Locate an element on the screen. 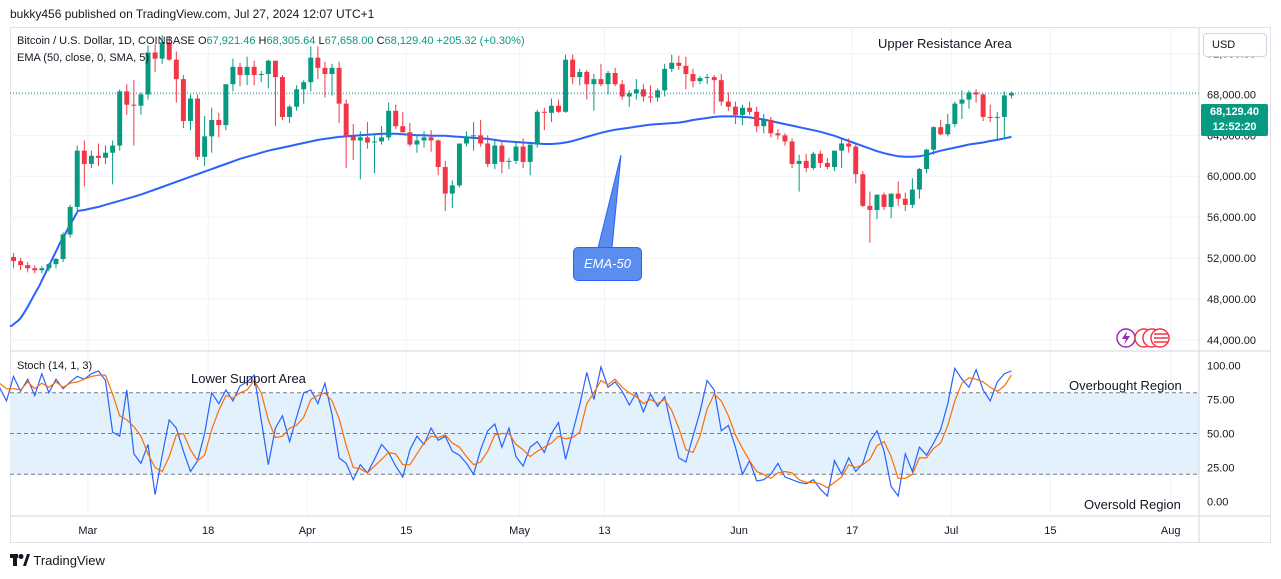  event-flags is located at coordinates (1144, 338).